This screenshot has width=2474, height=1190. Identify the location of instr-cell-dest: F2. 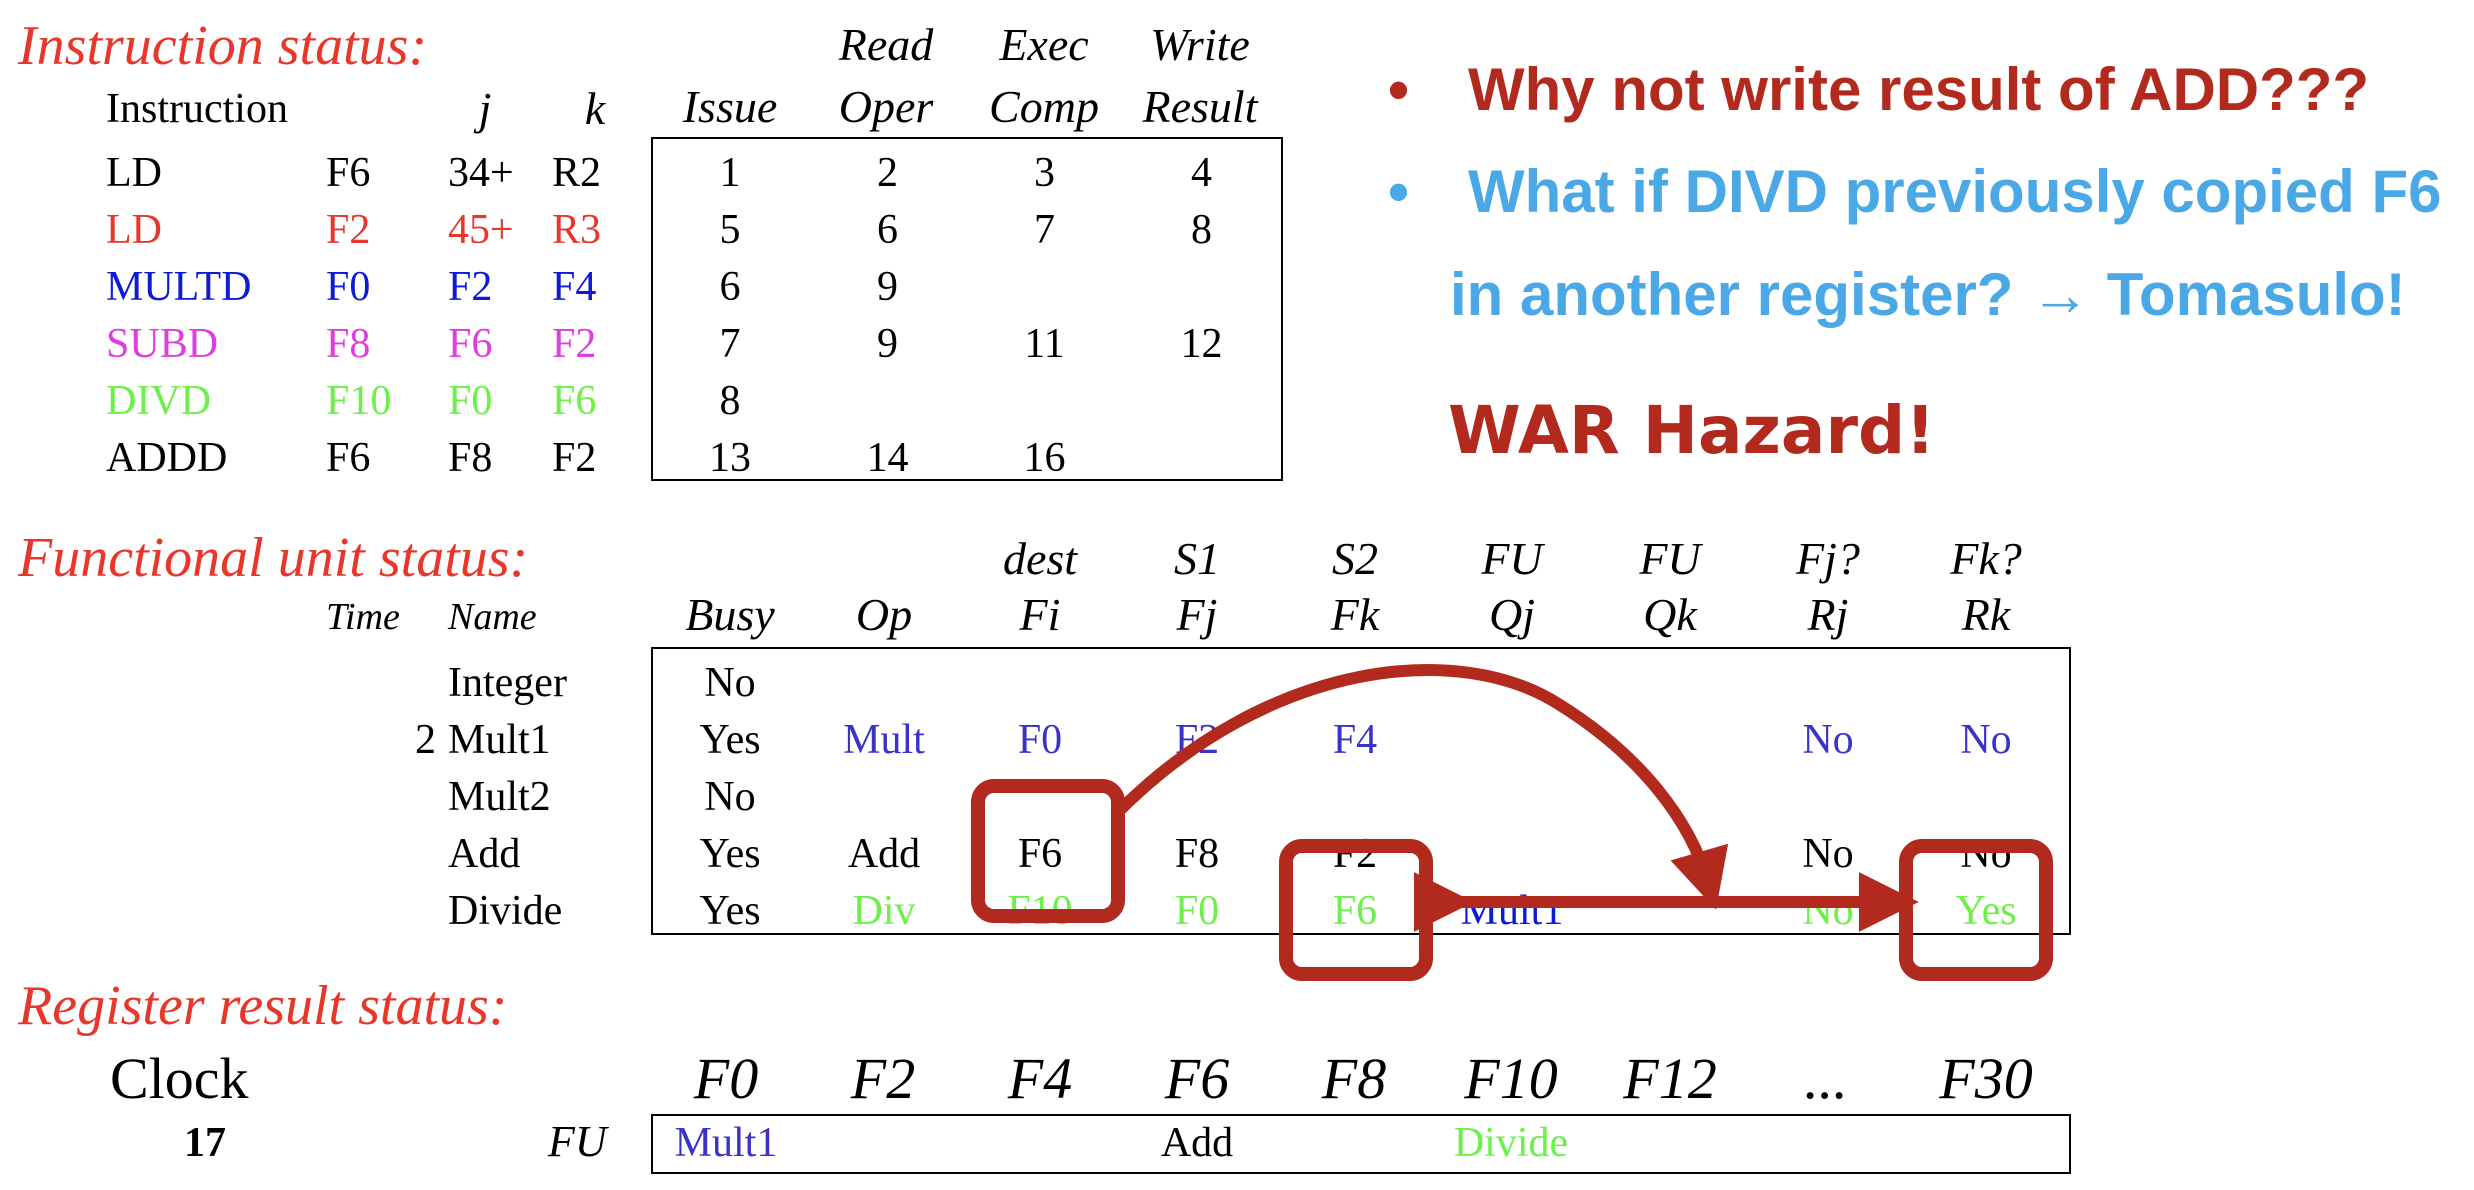
(348, 230).